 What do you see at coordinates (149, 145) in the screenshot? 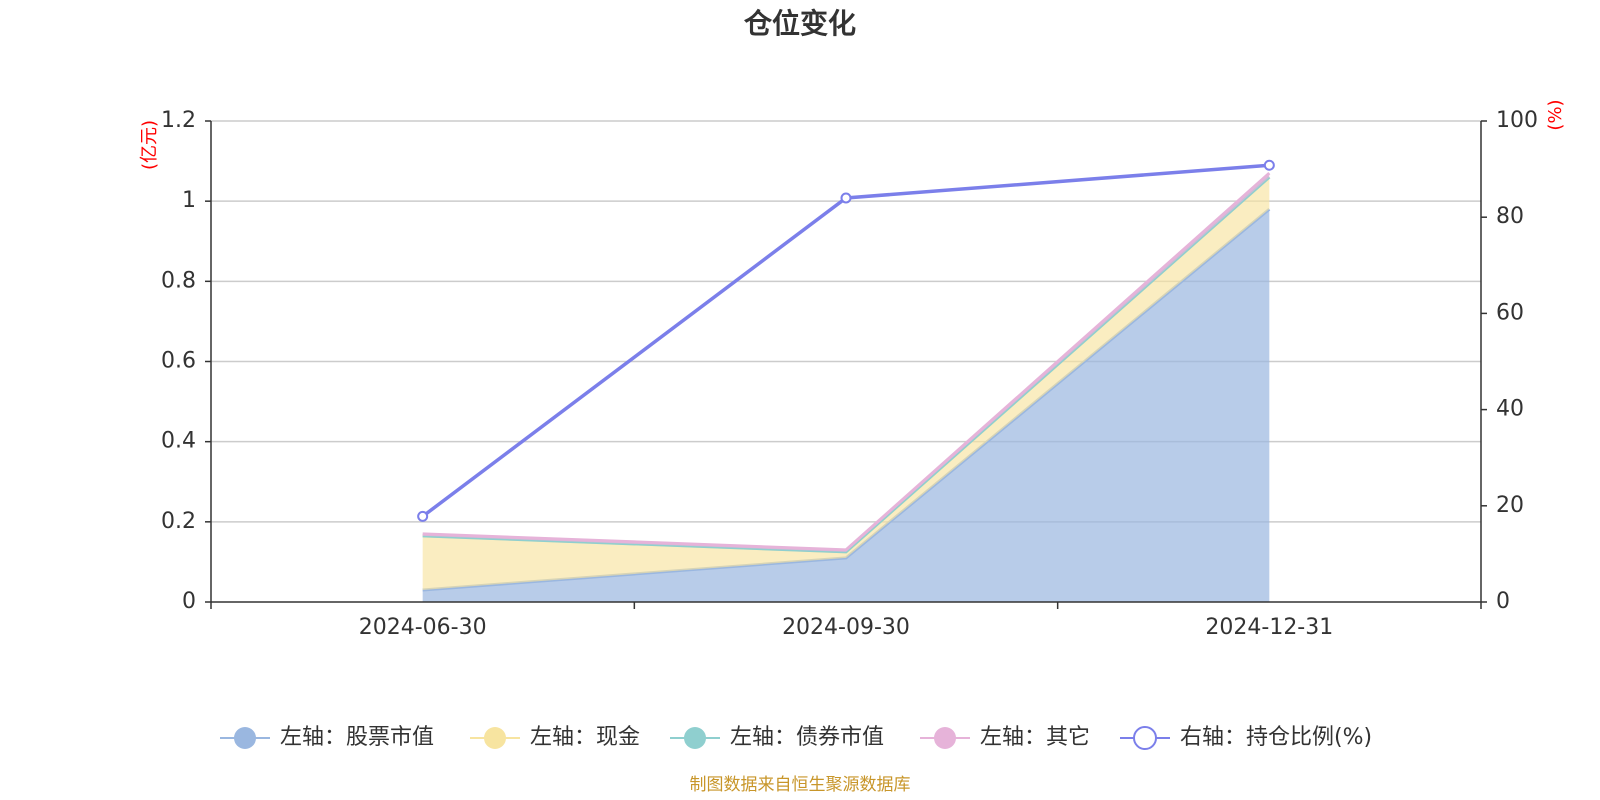
I see `left-axis-unit: (亿元)` at bounding box center [149, 145].